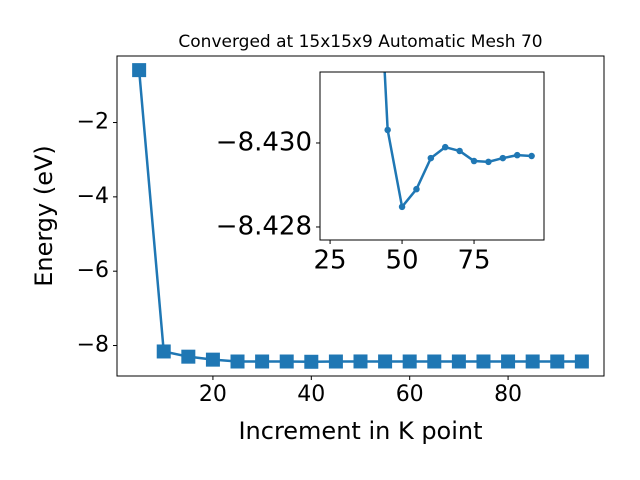 The height and width of the screenshot is (480, 640). Describe the element at coordinates (473, 261) in the screenshot. I see `x-tick-label: 75` at that location.